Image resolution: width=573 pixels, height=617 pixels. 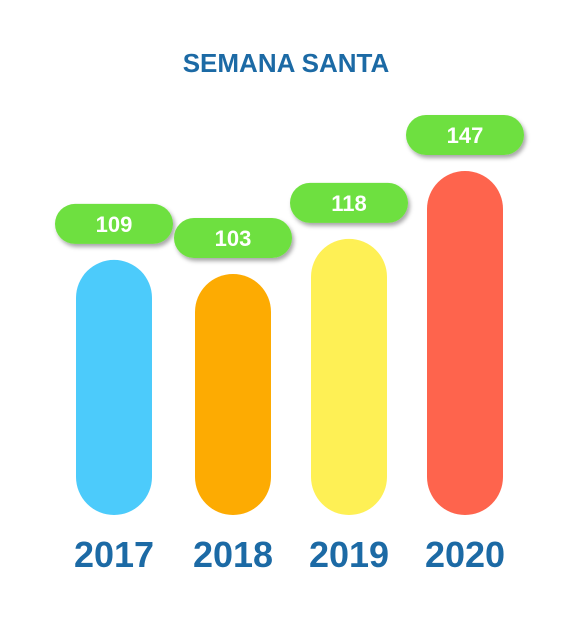 I want to click on data-label: 147, so click(x=465, y=135).